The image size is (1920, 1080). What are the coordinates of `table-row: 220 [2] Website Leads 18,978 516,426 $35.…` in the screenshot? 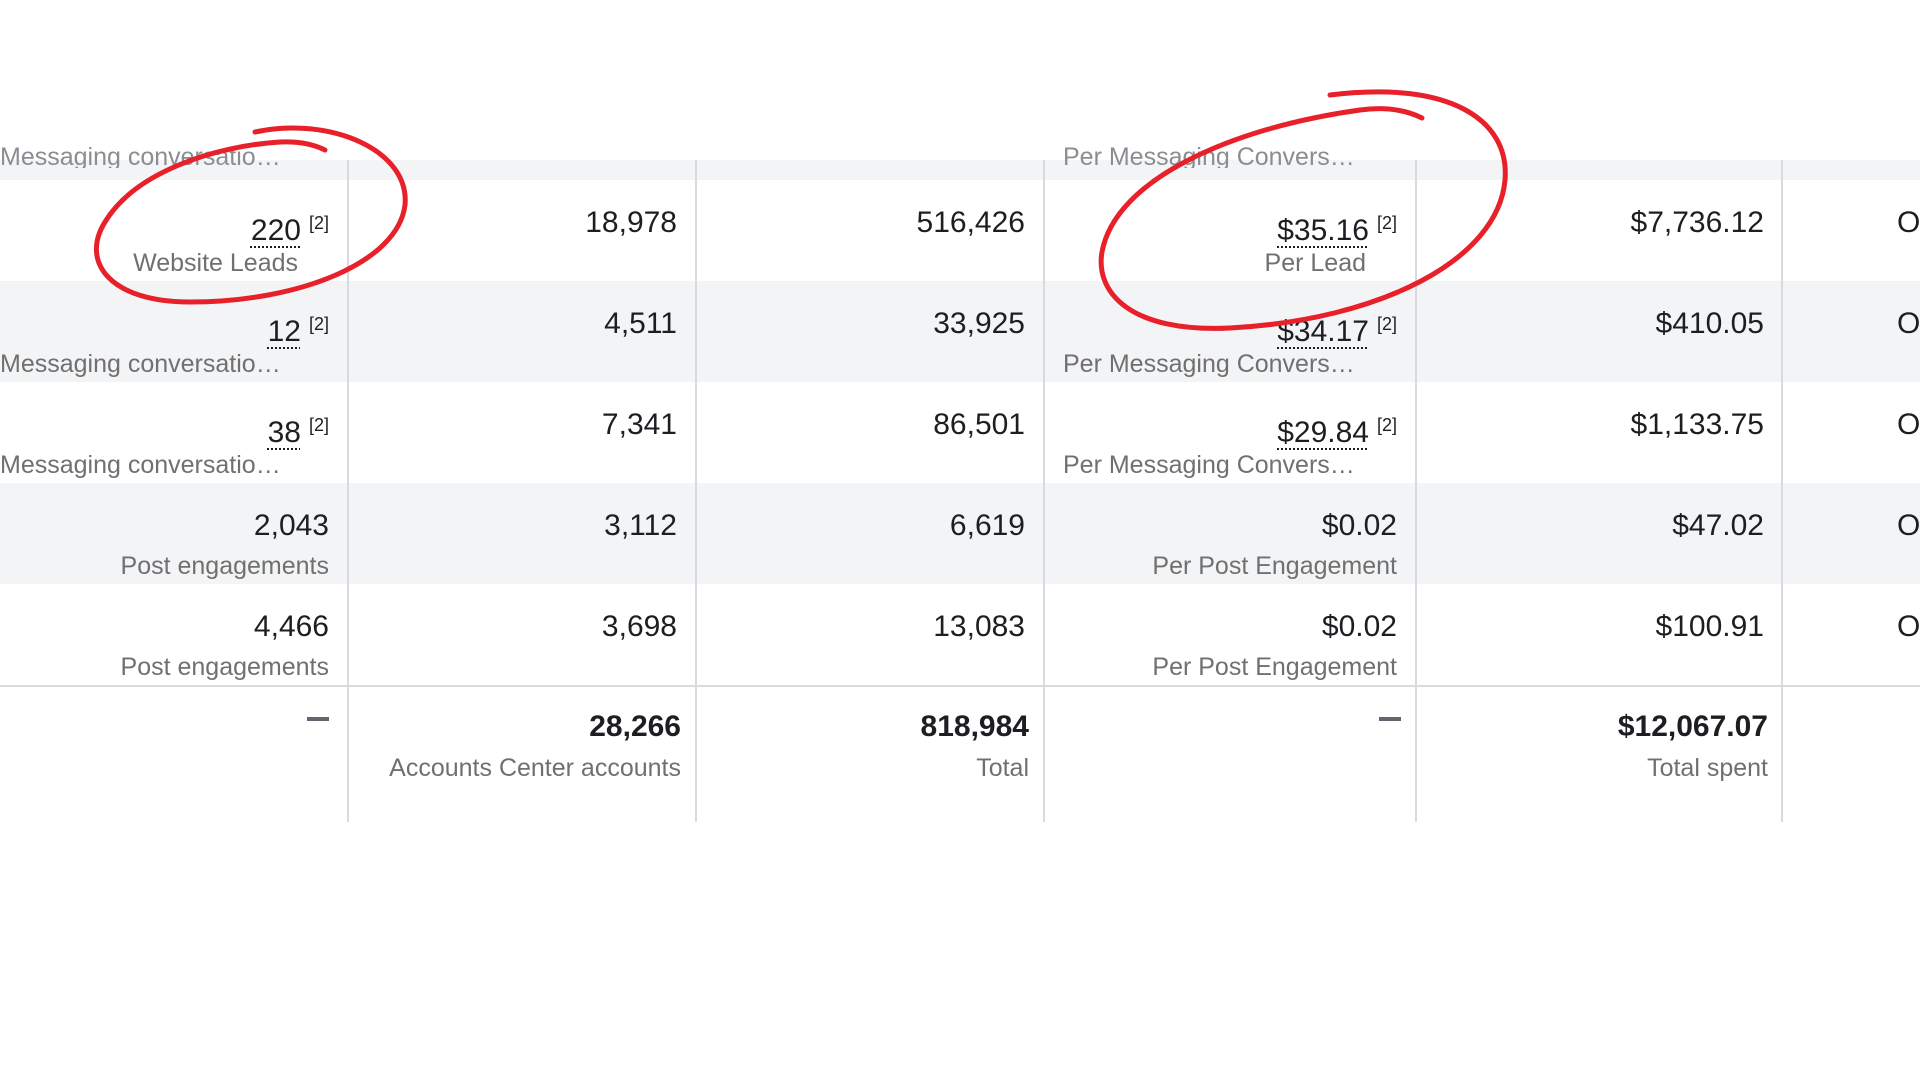 It's located at (960, 230).